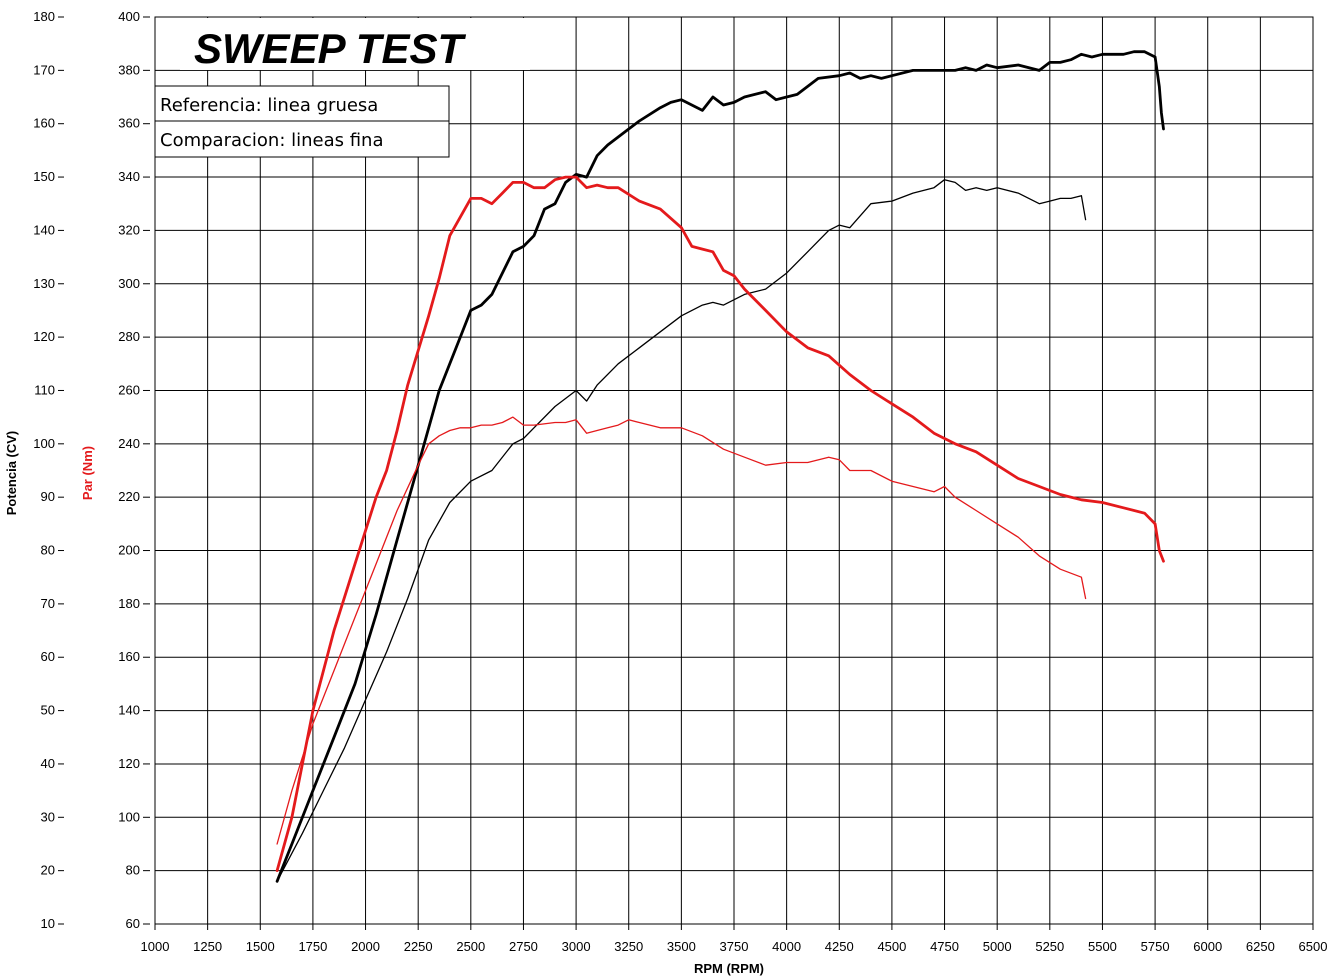 The image size is (1335, 978). What do you see at coordinates (891, 946) in the screenshot?
I see `x-tick-label: 4500` at bounding box center [891, 946].